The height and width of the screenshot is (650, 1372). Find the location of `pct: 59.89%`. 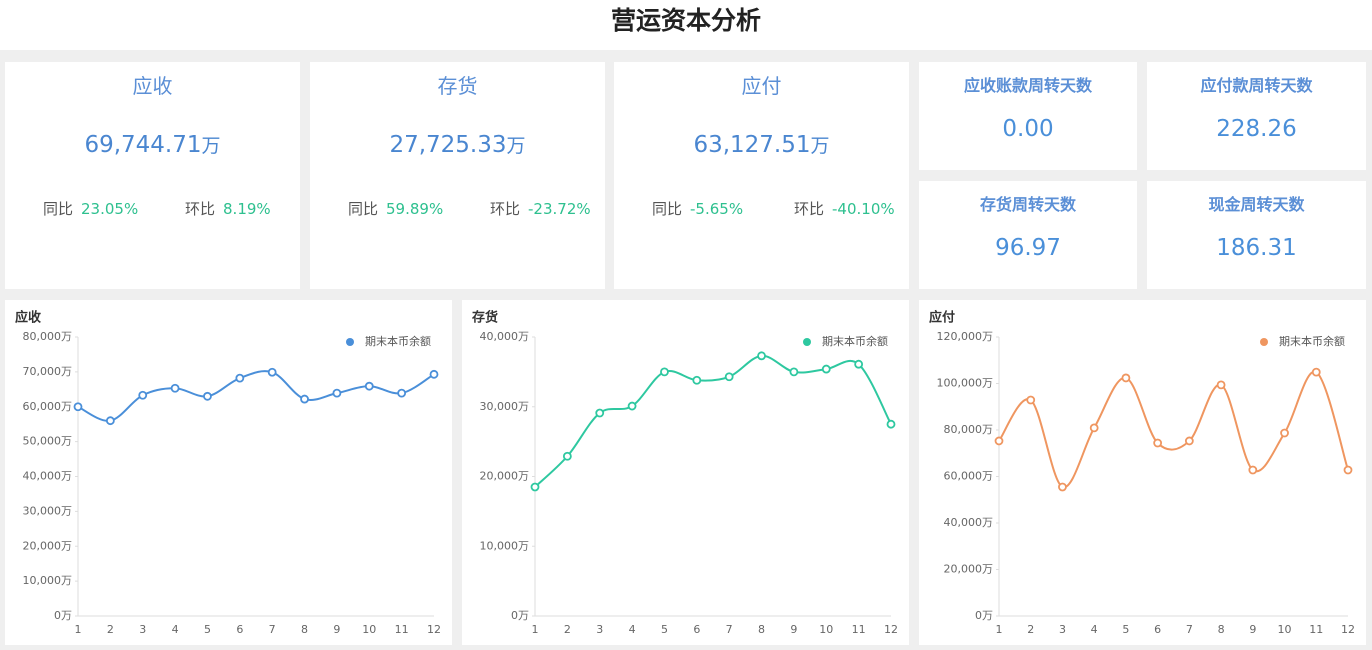

pct: 59.89% is located at coordinates (415, 209).